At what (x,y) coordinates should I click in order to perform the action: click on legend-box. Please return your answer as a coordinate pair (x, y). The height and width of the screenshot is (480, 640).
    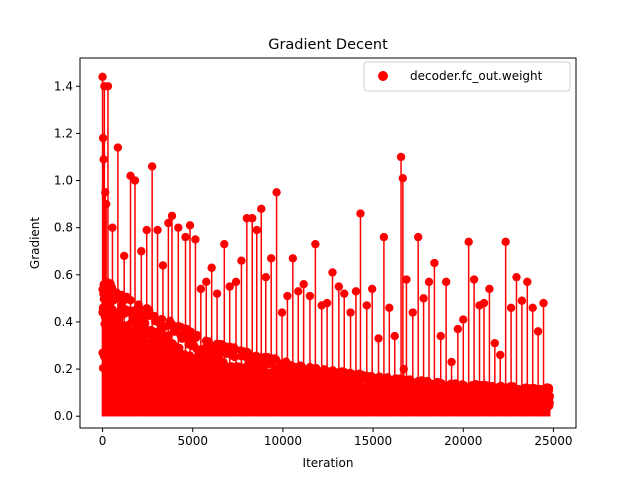
    Looking at the image, I should click on (467, 76).